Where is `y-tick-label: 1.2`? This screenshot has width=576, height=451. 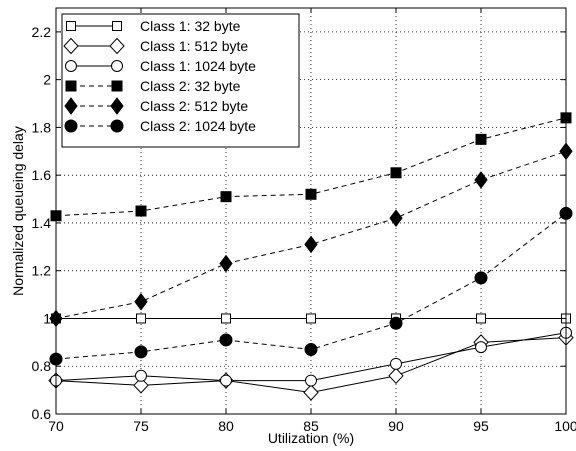 y-tick-label: 1.2 is located at coordinates (42, 271).